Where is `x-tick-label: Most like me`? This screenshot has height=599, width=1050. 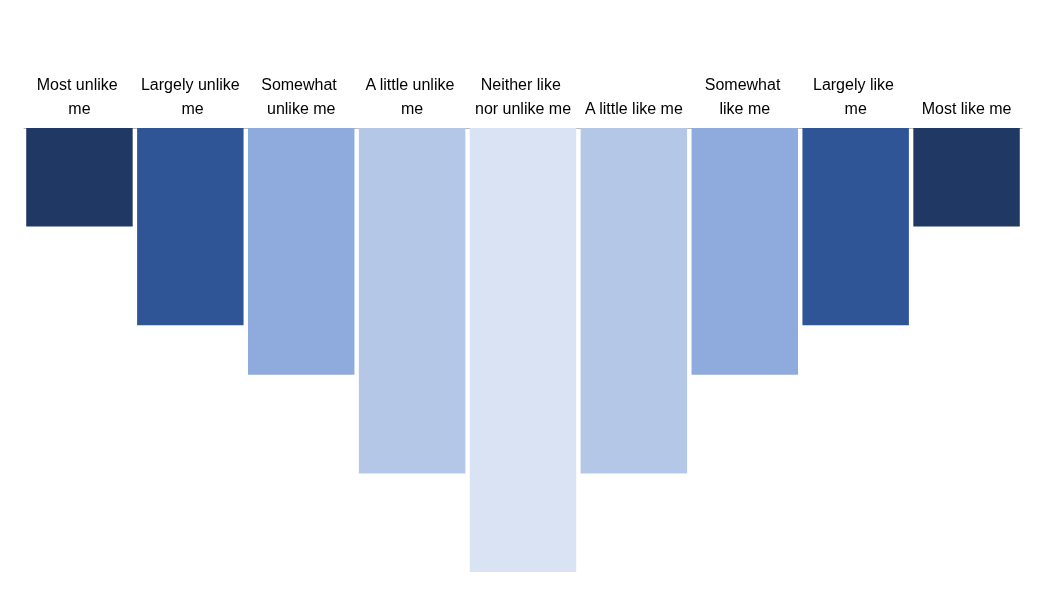 x-tick-label: Most like me is located at coordinates (966, 108).